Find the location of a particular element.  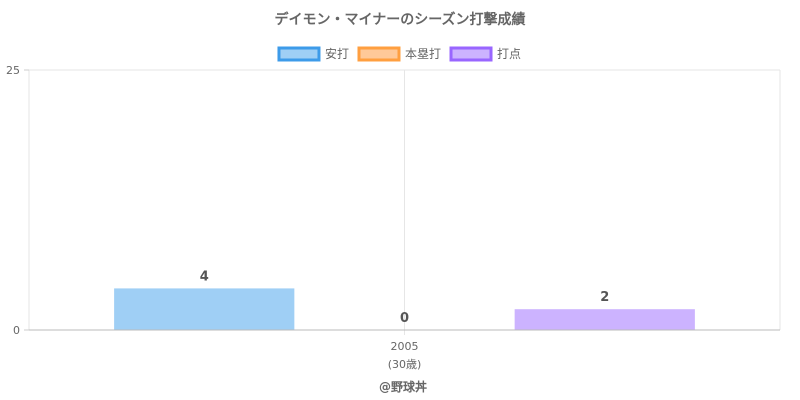

data-label-1: 4 is located at coordinates (204, 276).